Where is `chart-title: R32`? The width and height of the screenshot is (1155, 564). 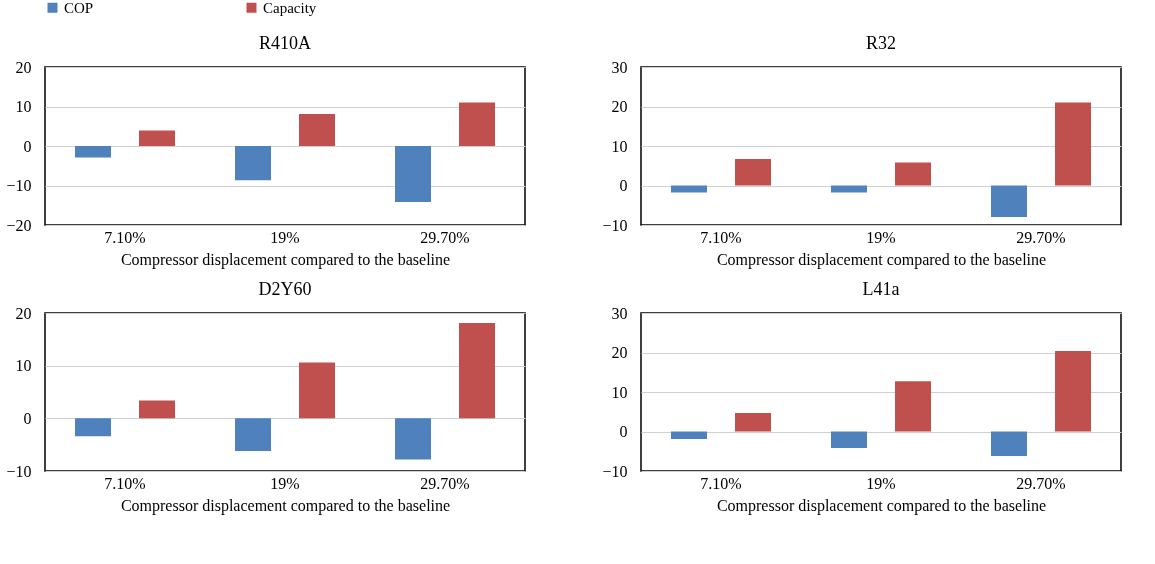 chart-title: R32 is located at coordinates (881, 43).